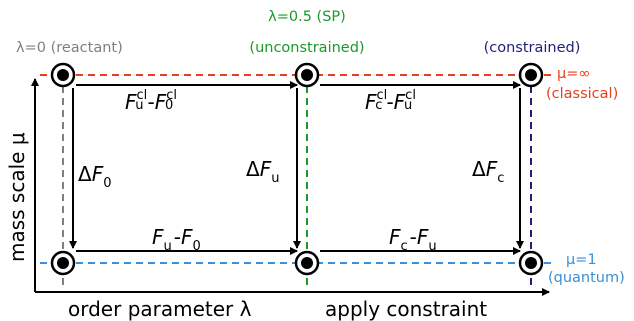  Describe the element at coordinates (160, 309) in the screenshot. I see `x-axis-label-order-parameter: order parameter λ` at that location.